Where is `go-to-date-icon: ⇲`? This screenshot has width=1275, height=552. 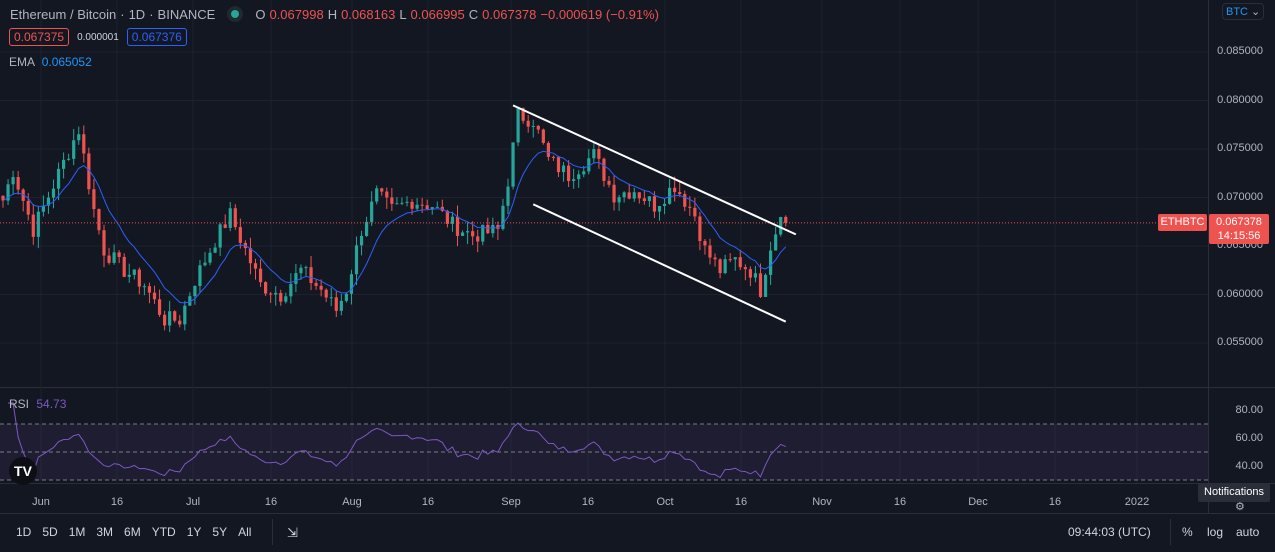
go-to-date-icon: ⇲ is located at coordinates (292, 532).